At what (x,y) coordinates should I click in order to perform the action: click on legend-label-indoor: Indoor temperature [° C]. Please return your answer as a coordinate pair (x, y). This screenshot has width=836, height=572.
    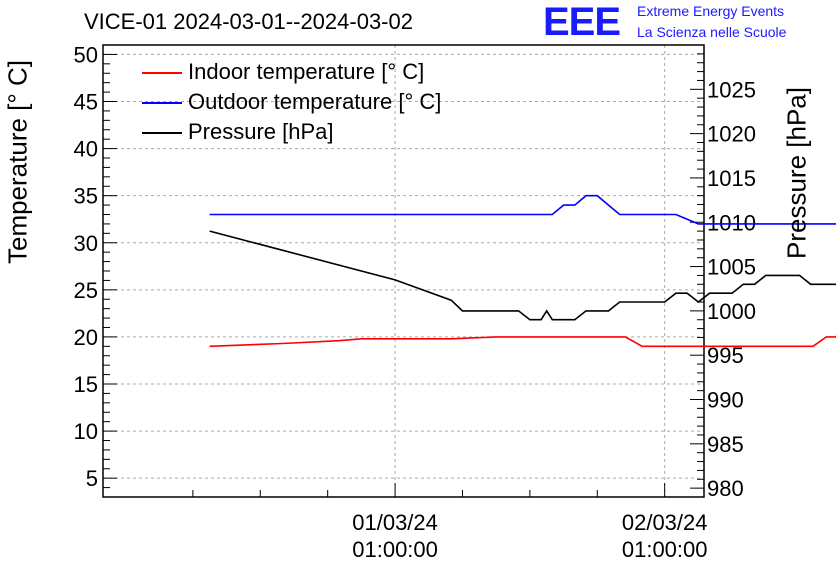
    Looking at the image, I should click on (306, 71).